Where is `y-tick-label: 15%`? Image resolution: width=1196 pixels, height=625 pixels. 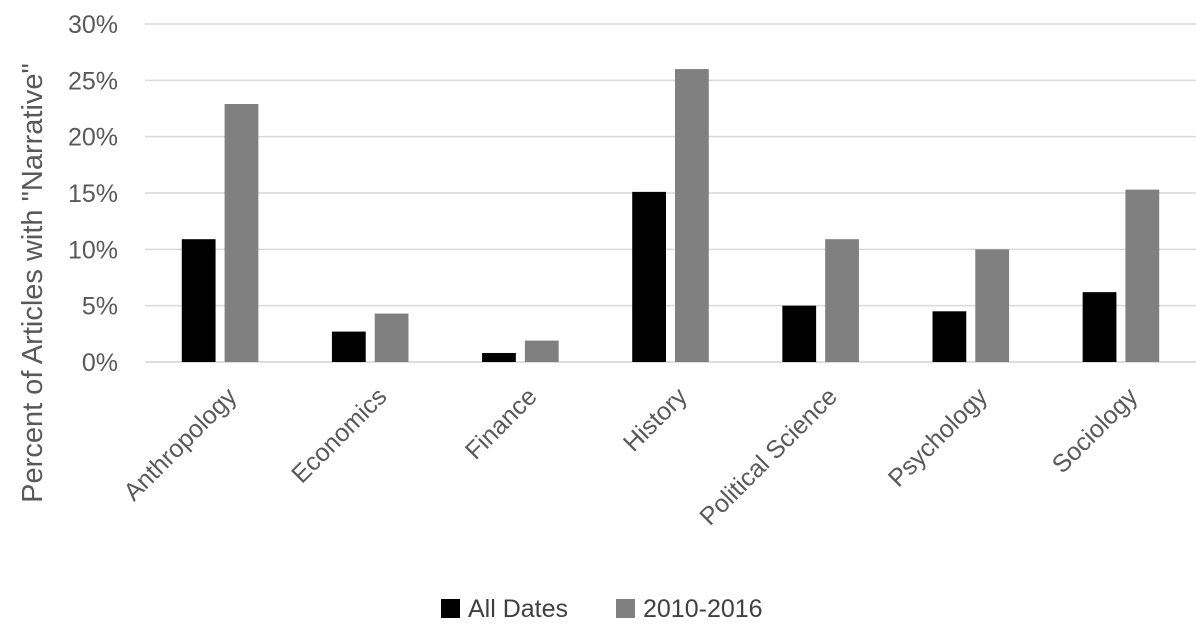
y-tick-label: 15% is located at coordinates (93, 194).